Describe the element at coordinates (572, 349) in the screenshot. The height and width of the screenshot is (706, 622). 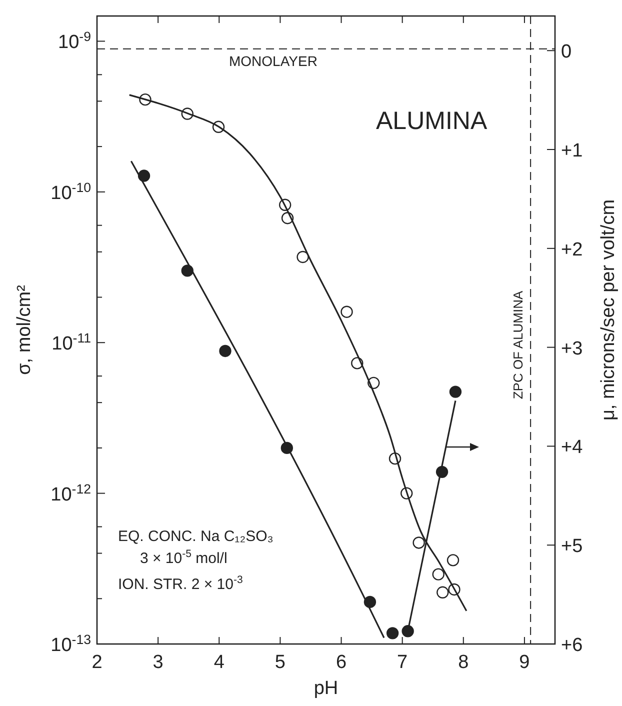
I see `y2-tick-label: +3` at that location.